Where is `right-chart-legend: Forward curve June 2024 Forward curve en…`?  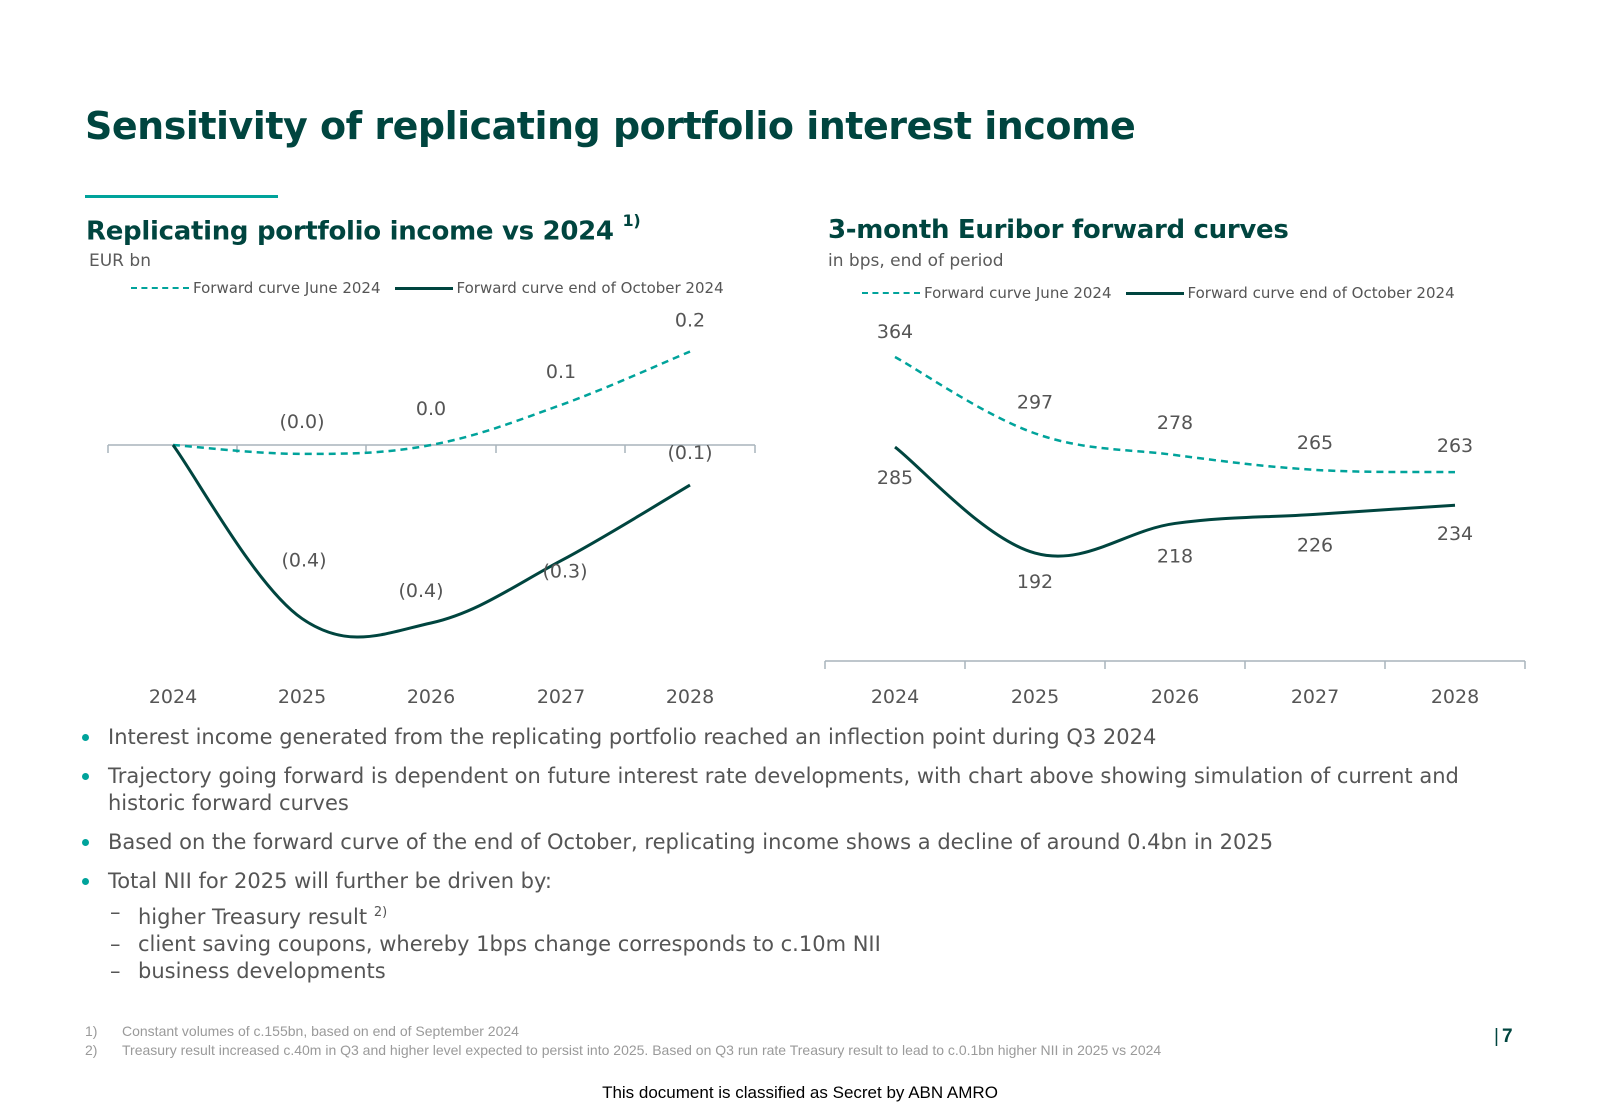
right-chart-legend: Forward curve June 2024 Forward curve en… is located at coordinates (1165, 293).